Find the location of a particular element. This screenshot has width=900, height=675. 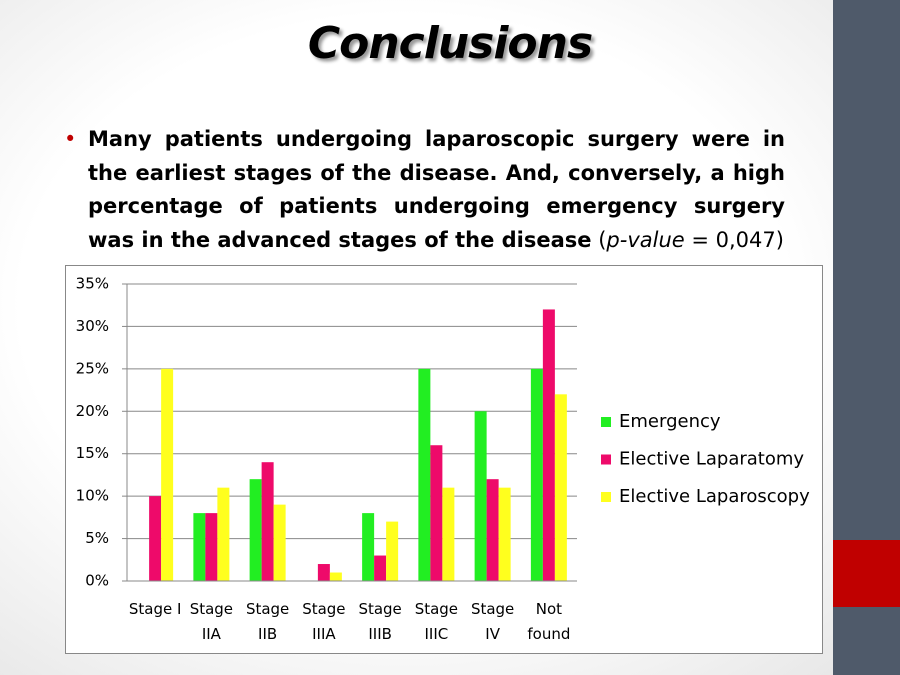

x-tick-label: Stage IIA is located at coordinates (211, 621).